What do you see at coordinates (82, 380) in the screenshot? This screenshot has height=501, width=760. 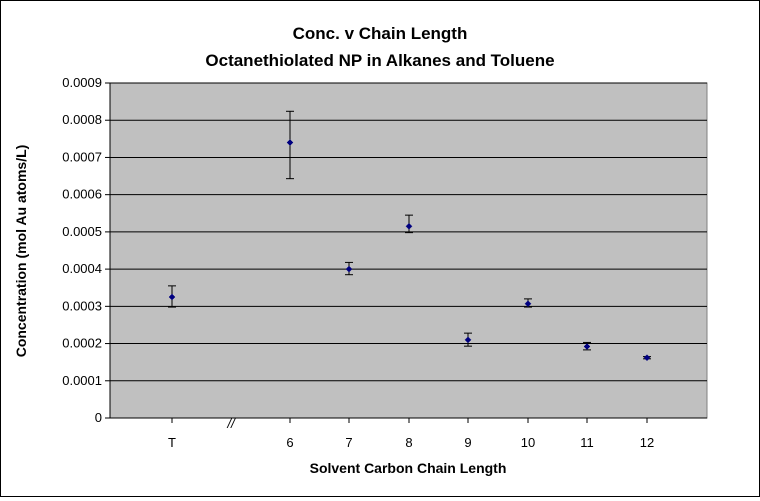 I see `y-tick-label-1: 0.0001` at bounding box center [82, 380].